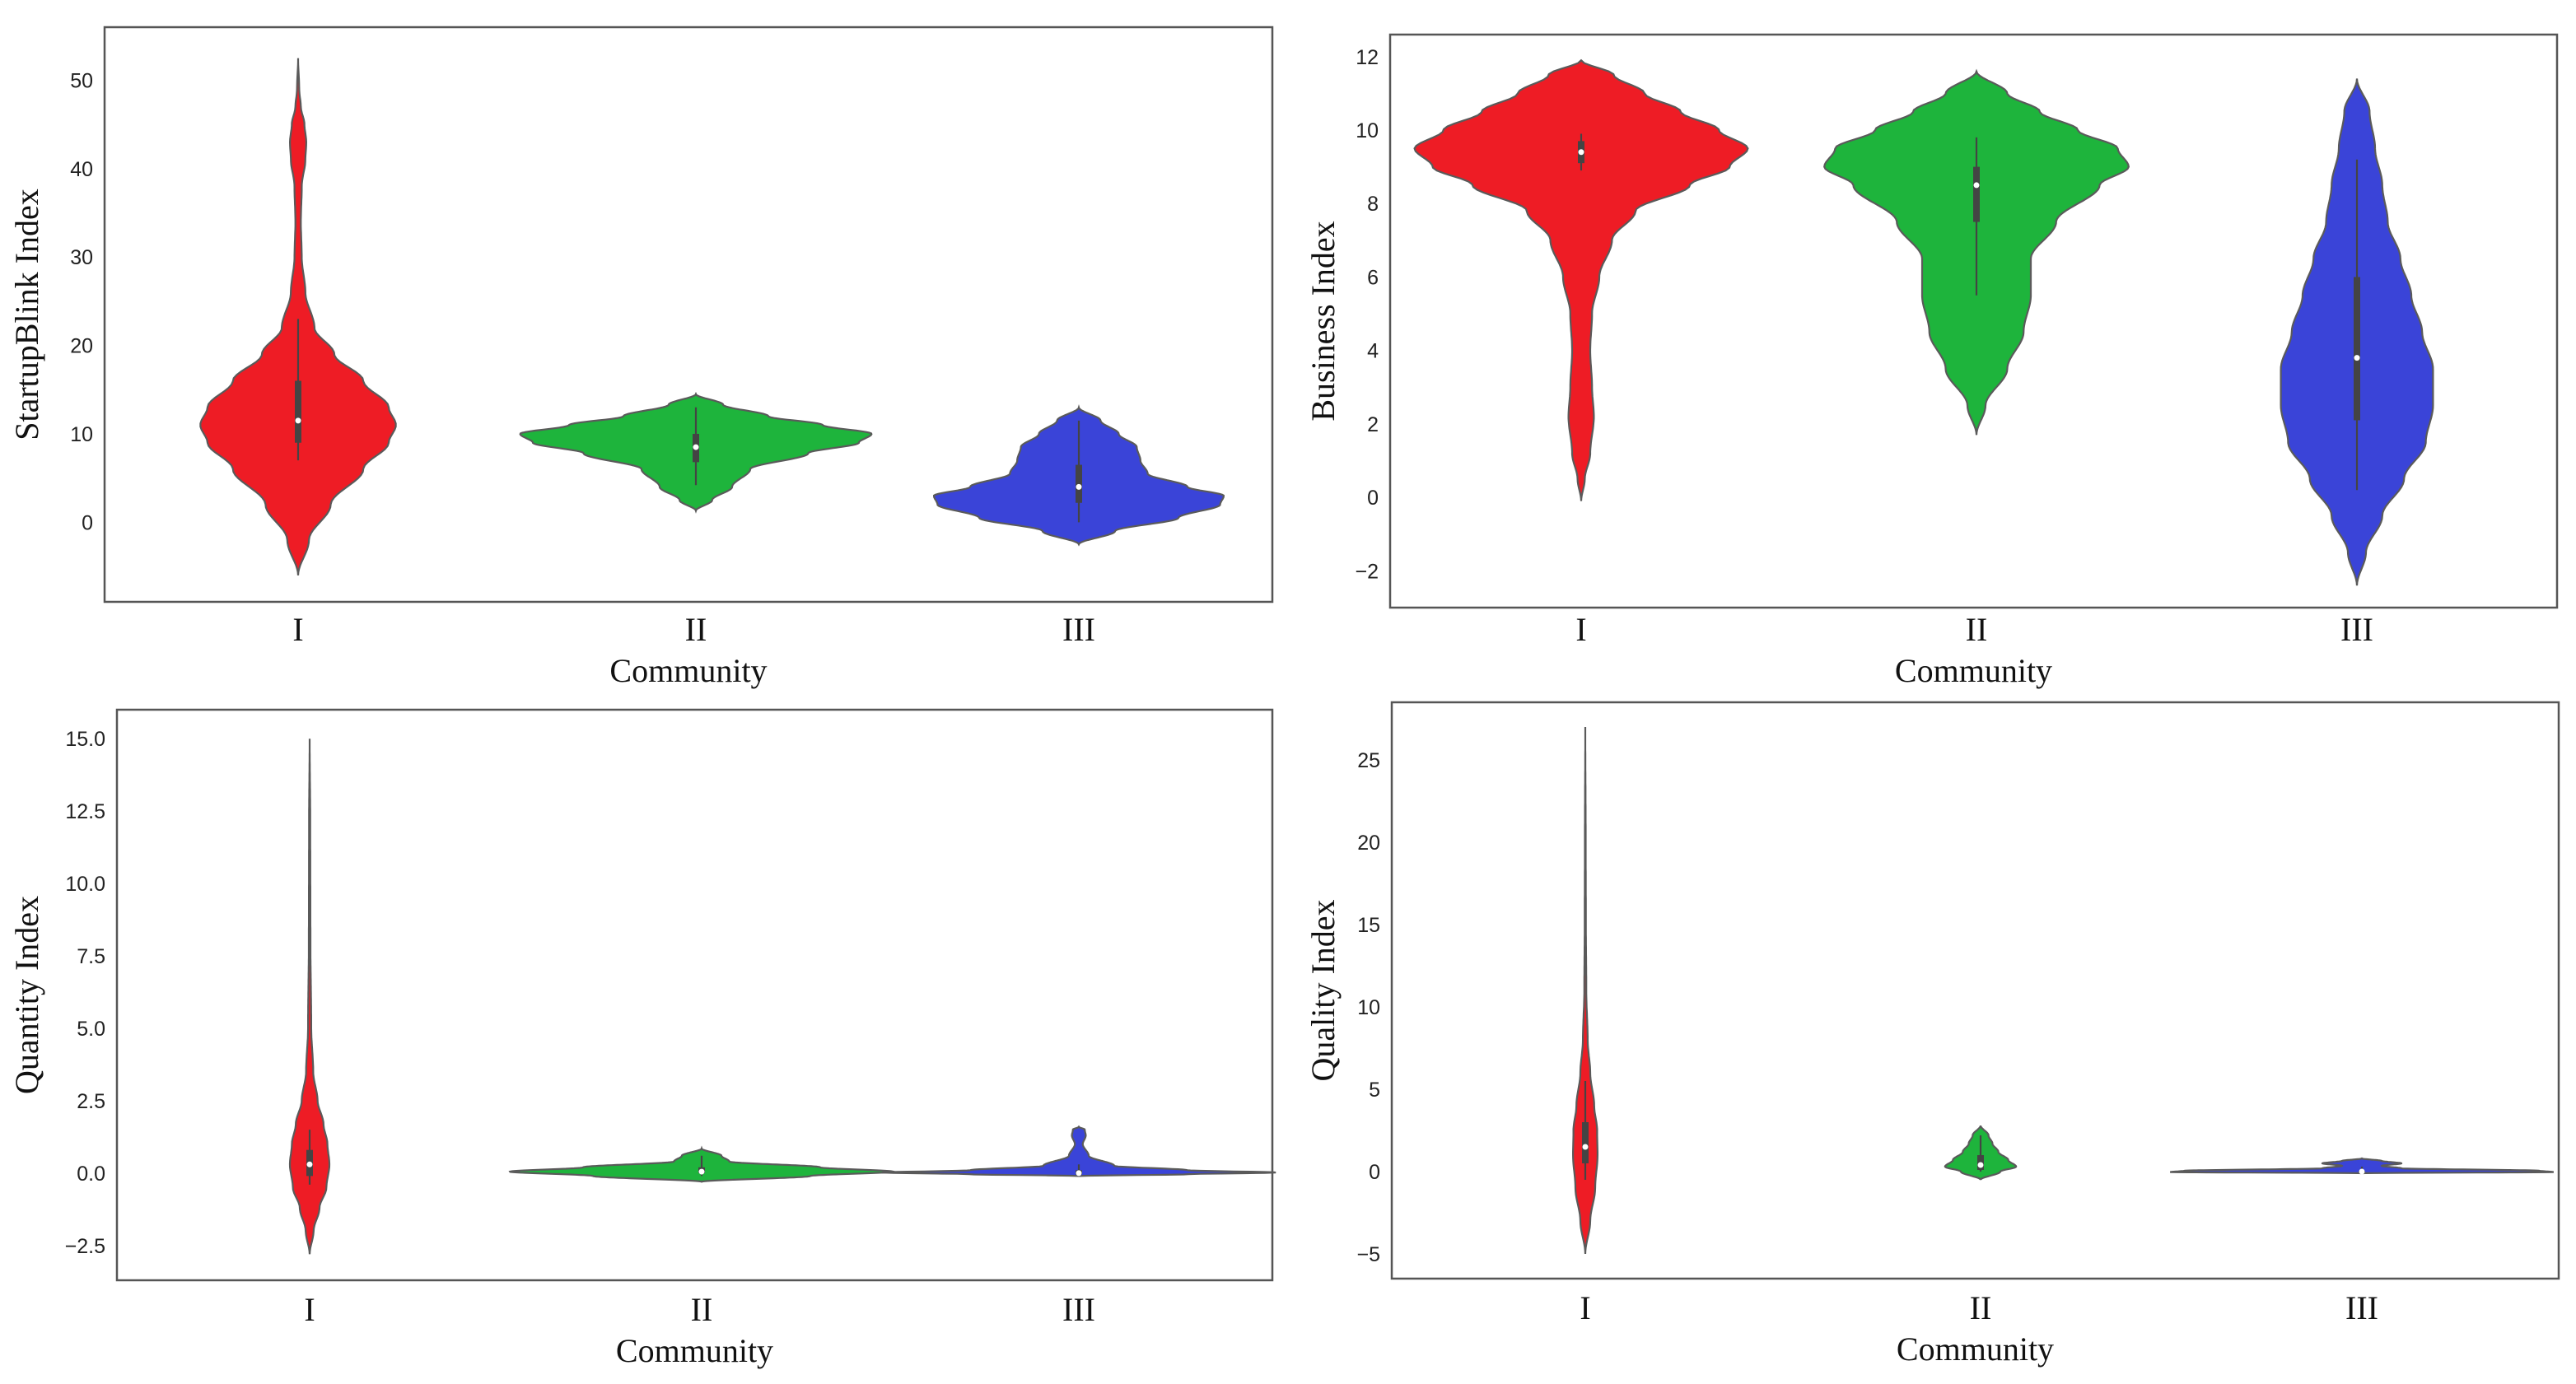  Describe the element at coordinates (91, 1102) in the screenshot. I see `y-tick-label: 2.5` at that location.